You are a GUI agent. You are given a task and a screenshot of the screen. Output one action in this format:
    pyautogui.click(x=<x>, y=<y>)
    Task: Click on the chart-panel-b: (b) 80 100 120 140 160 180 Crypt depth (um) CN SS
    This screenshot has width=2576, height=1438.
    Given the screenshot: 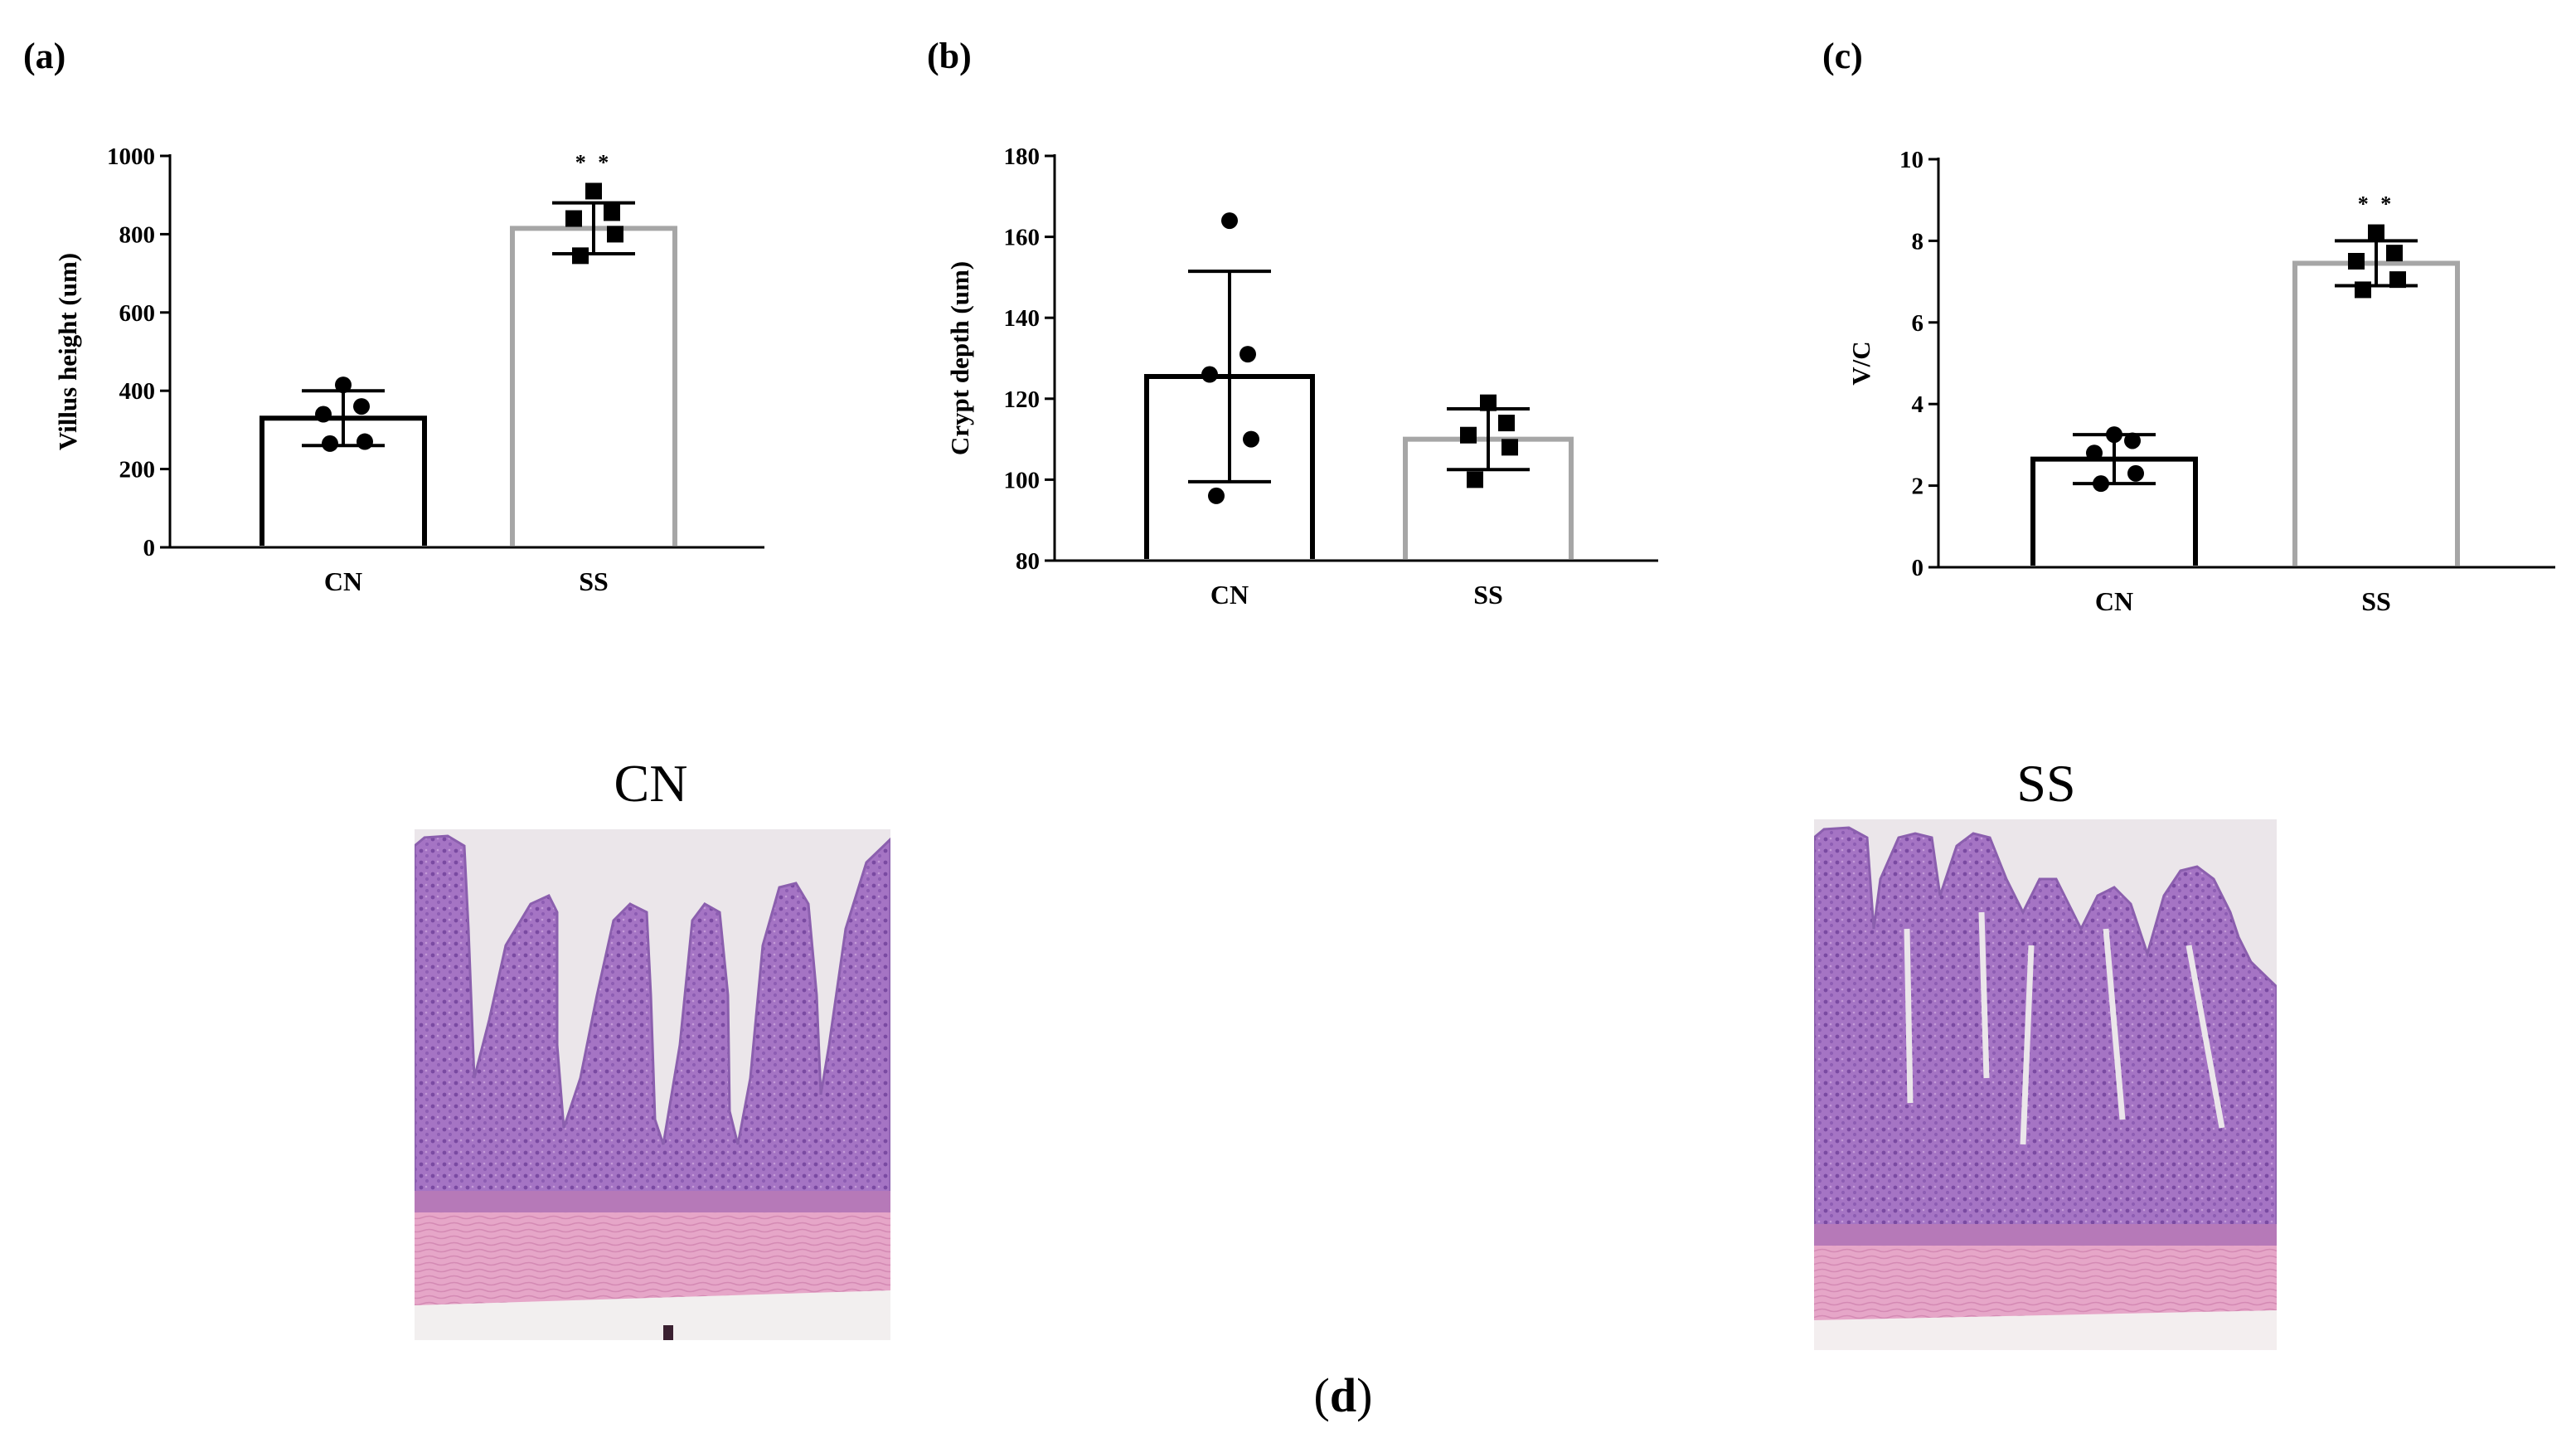 What is the action you would take?
    pyautogui.click(x=1292, y=323)
    